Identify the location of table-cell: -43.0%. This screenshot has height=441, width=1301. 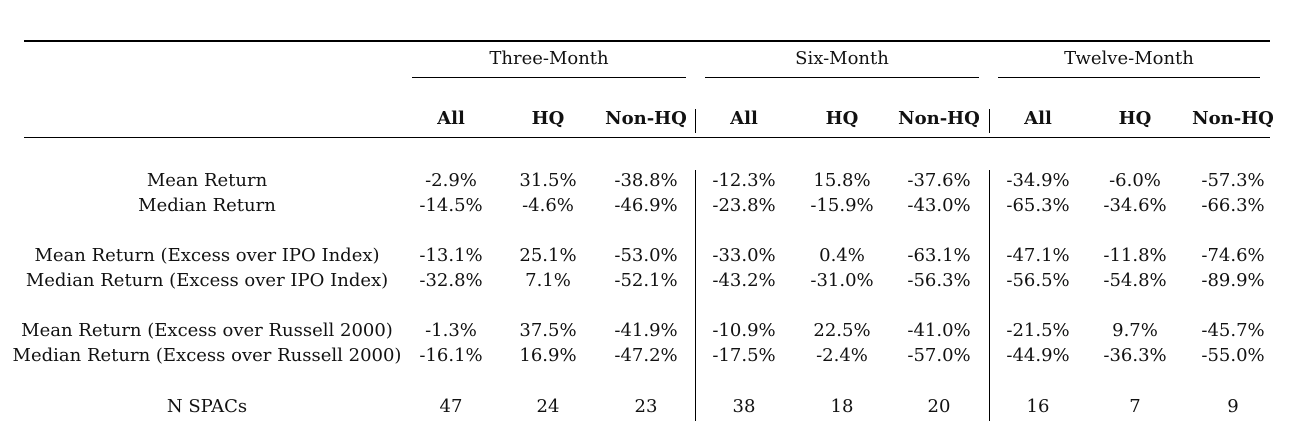
(939, 205).